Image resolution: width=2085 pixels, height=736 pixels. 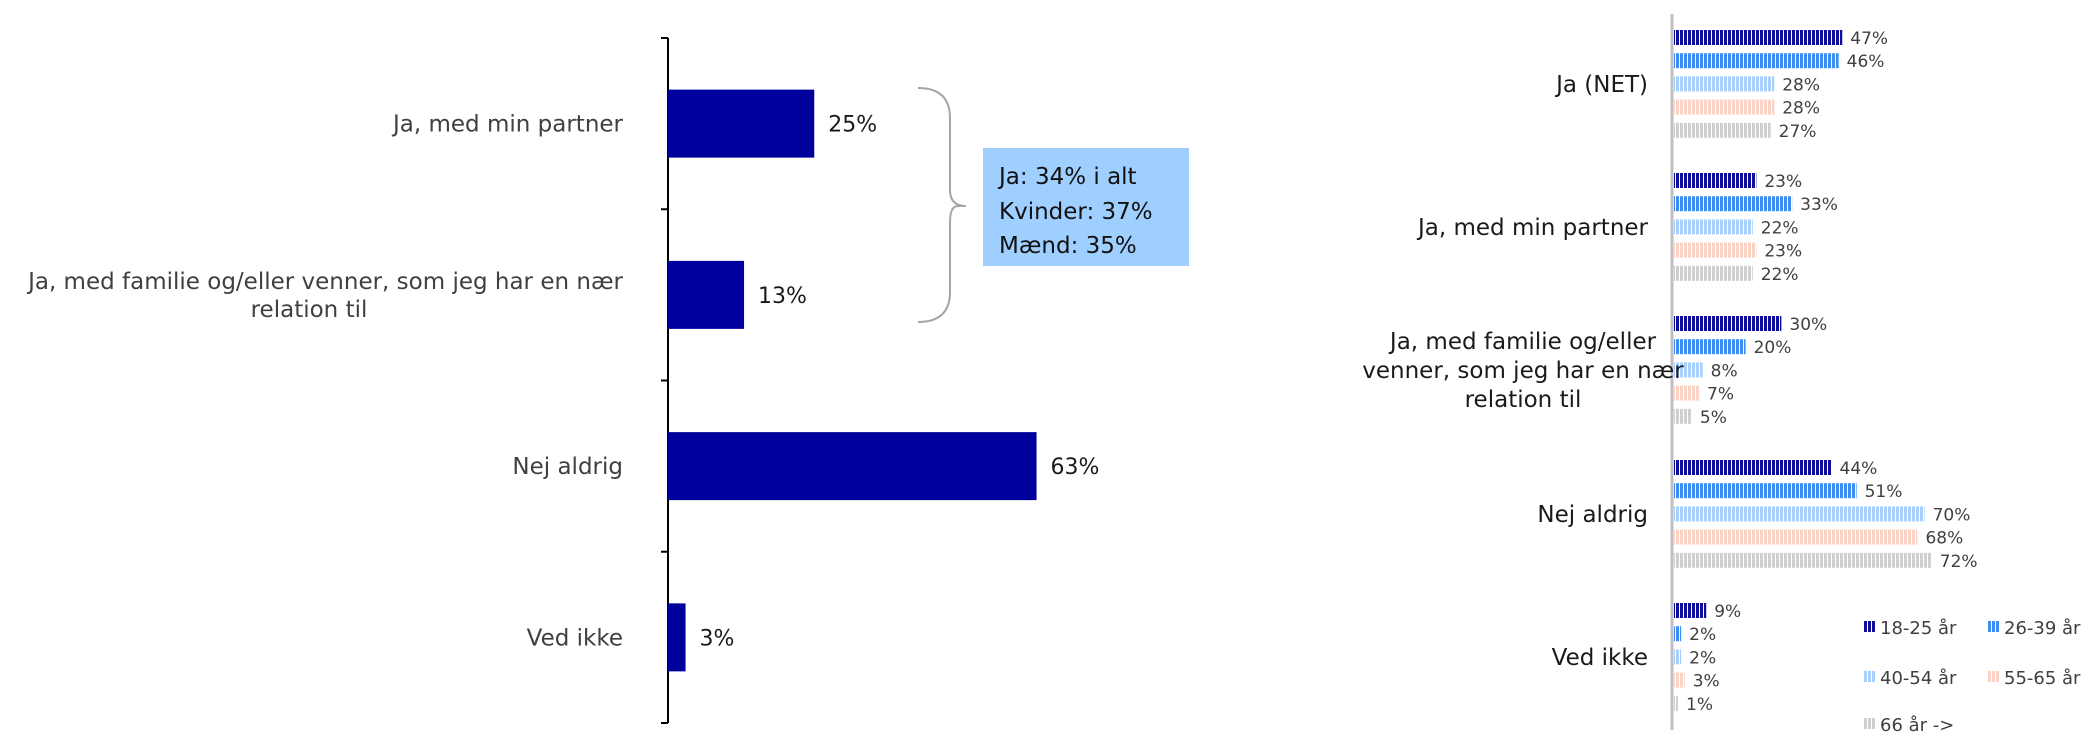 What do you see at coordinates (852, 125) in the screenshot?
I see `left-value-label: 25%` at bounding box center [852, 125].